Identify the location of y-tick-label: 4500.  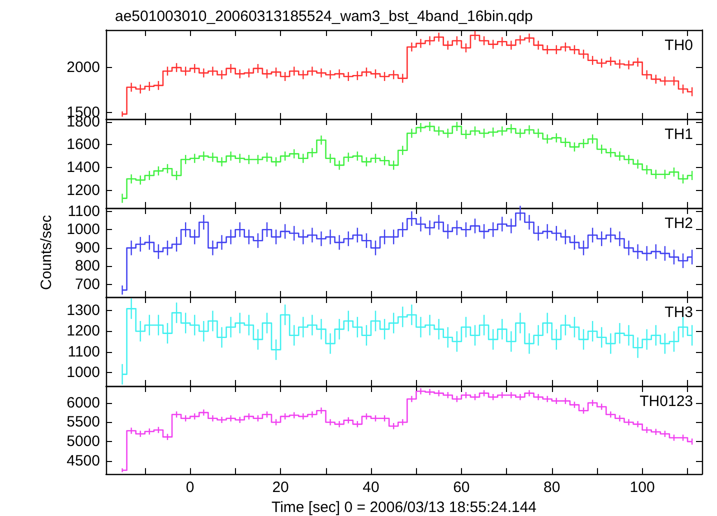
(83, 461).